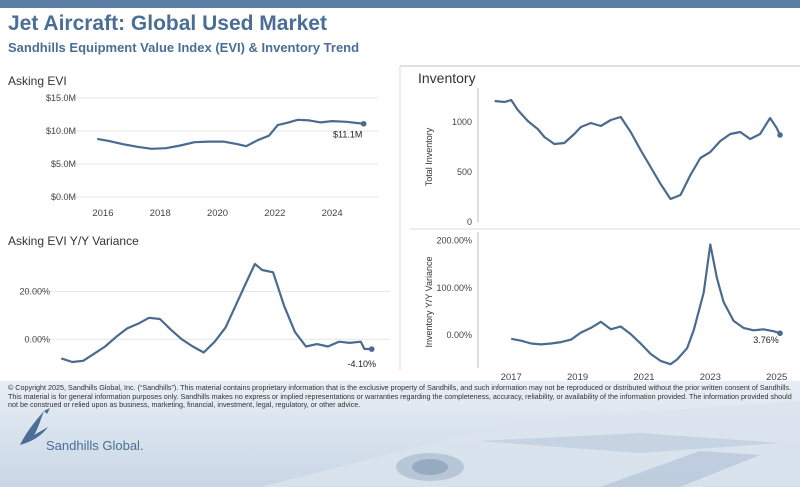  I want to click on page-title: Jet Aircraft: Global Used Market, so click(167, 23).